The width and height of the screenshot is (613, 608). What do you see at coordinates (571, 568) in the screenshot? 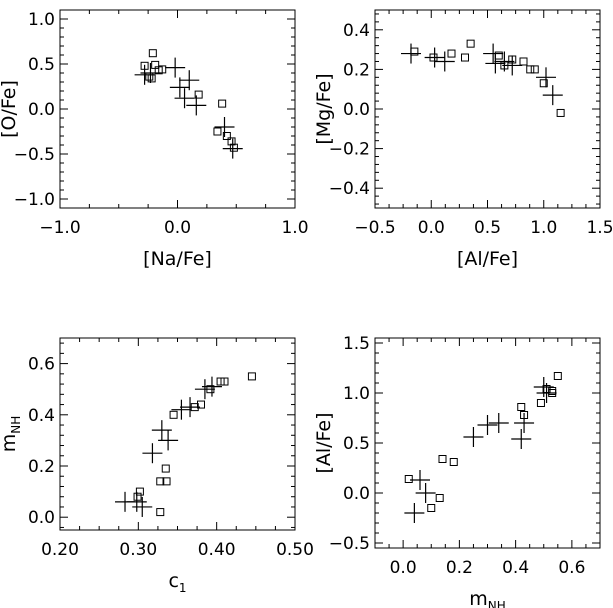
I see `x-tick-label: 0.6` at bounding box center [571, 568].